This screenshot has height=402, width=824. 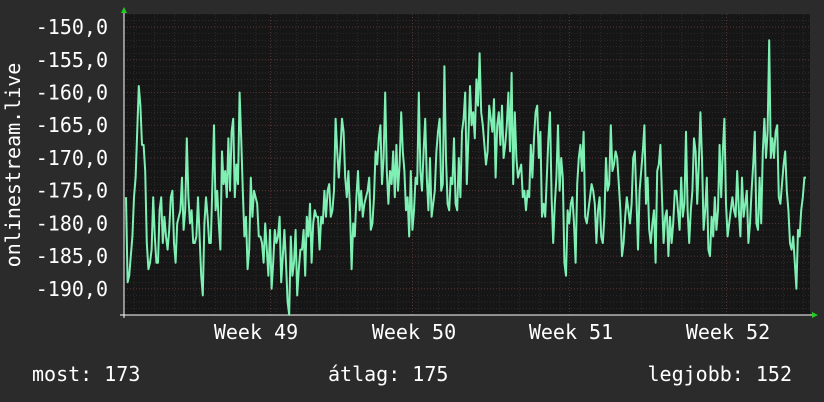 I want to click on x-tick-label: Week 51, so click(x=571, y=332).